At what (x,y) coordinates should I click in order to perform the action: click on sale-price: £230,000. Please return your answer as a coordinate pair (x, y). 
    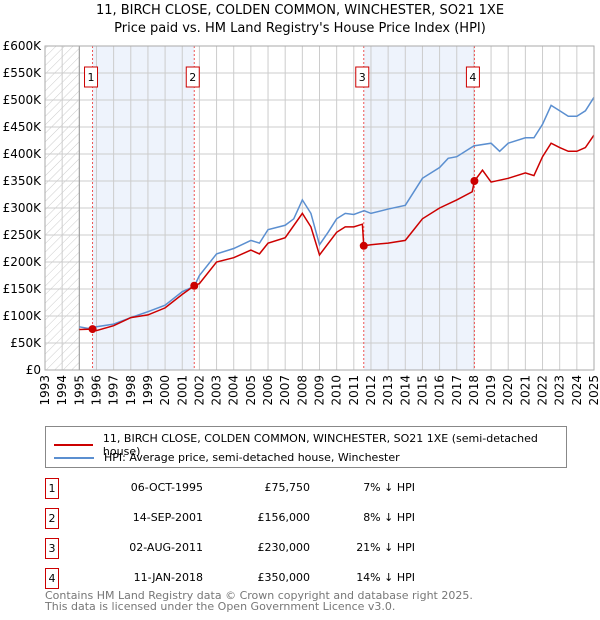
    Looking at the image, I should click on (284, 547).